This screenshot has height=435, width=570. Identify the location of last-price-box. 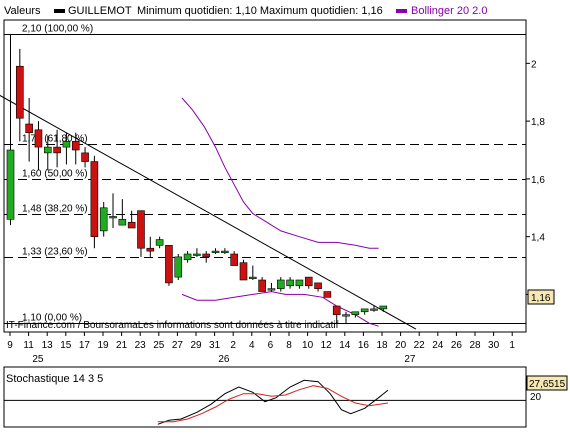
(541, 297).